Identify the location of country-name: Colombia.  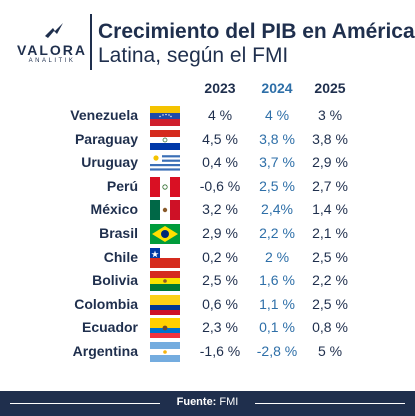
(106, 303).